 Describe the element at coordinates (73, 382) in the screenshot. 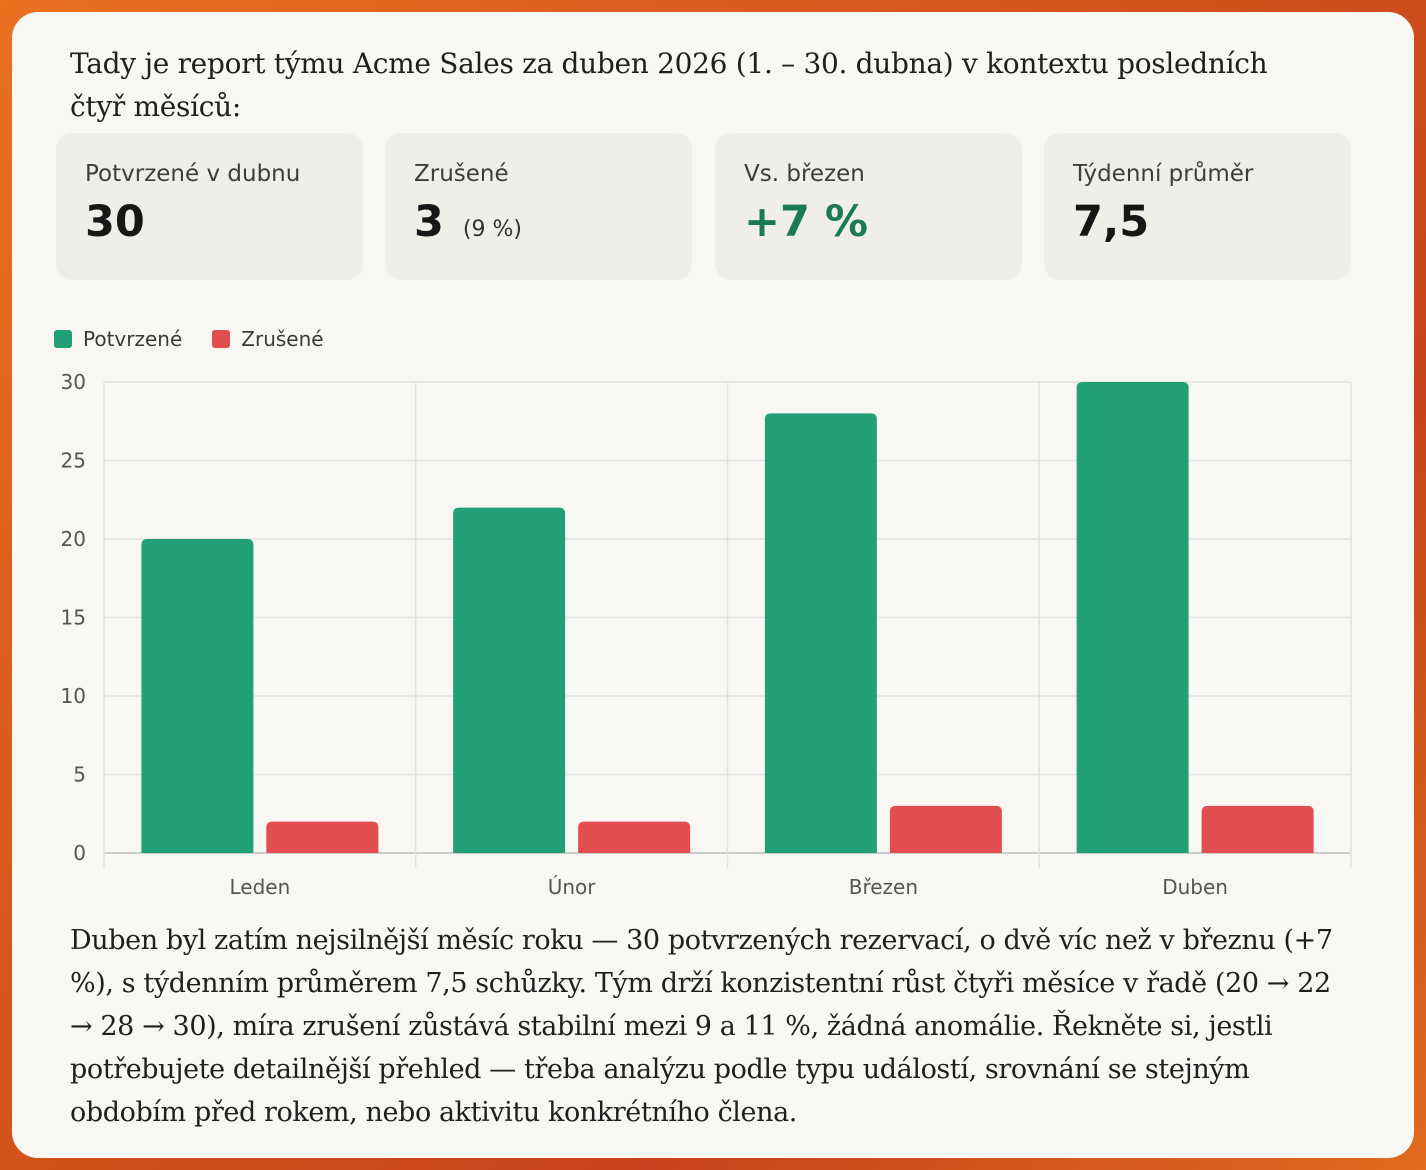

I see `y-tick-label: 30` at that location.